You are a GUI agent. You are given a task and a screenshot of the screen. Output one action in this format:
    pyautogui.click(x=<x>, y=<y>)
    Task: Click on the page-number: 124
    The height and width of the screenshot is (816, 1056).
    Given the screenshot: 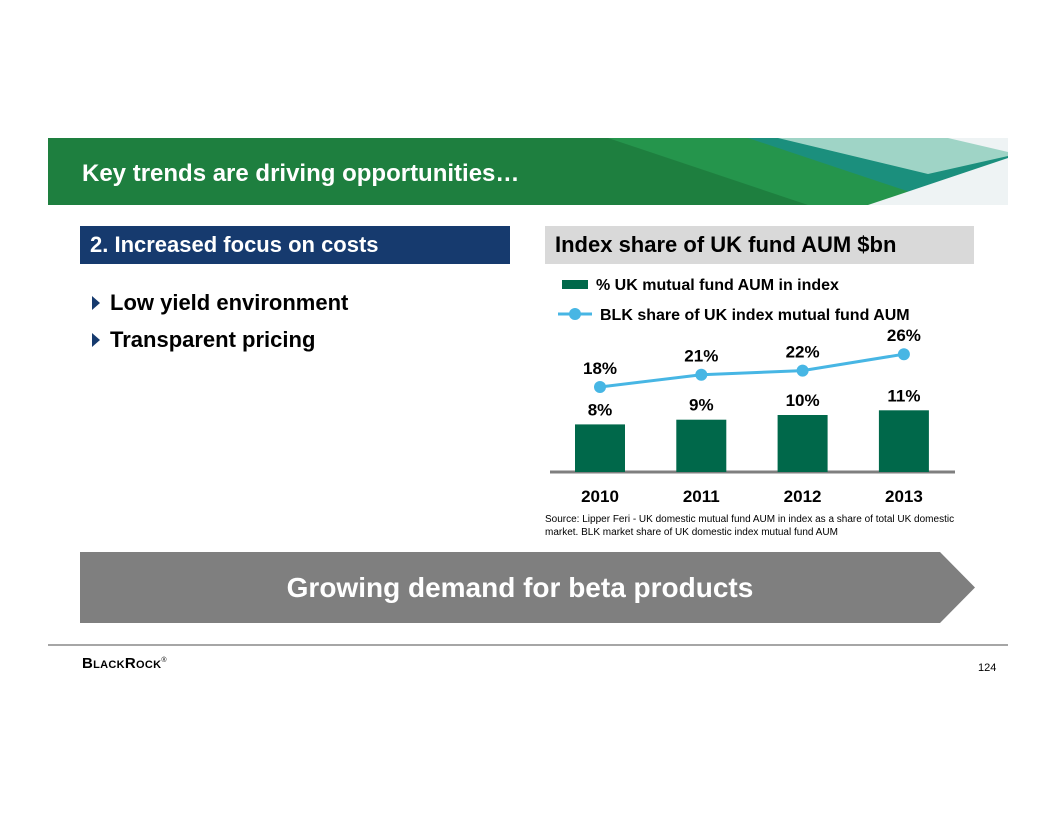 What is the action you would take?
    pyautogui.click(x=987, y=668)
    